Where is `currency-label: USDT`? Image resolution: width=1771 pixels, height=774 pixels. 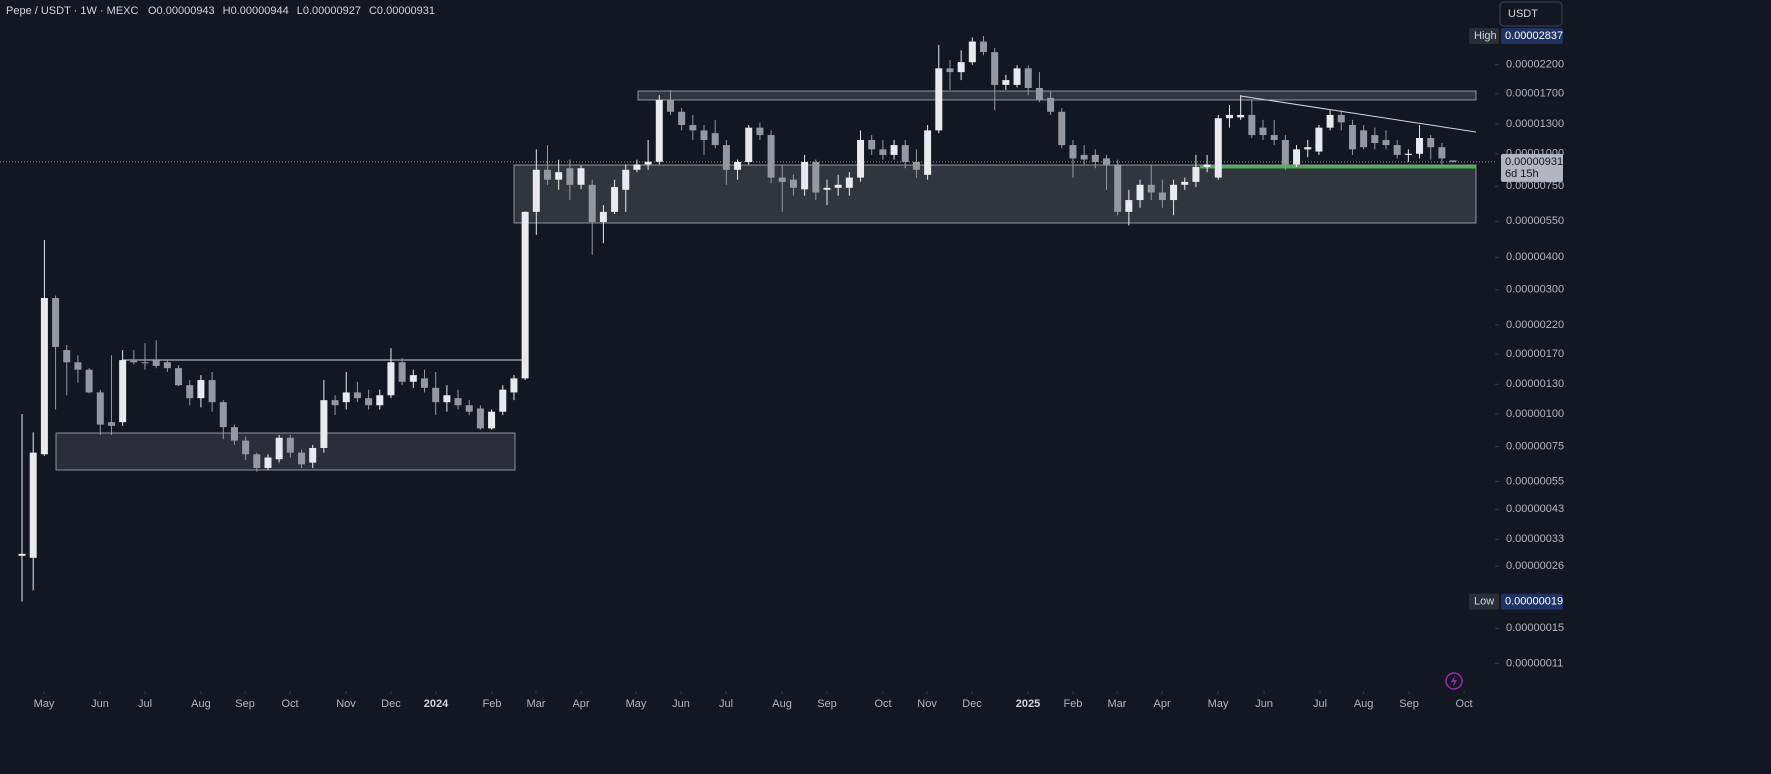 currency-label: USDT is located at coordinates (1523, 14).